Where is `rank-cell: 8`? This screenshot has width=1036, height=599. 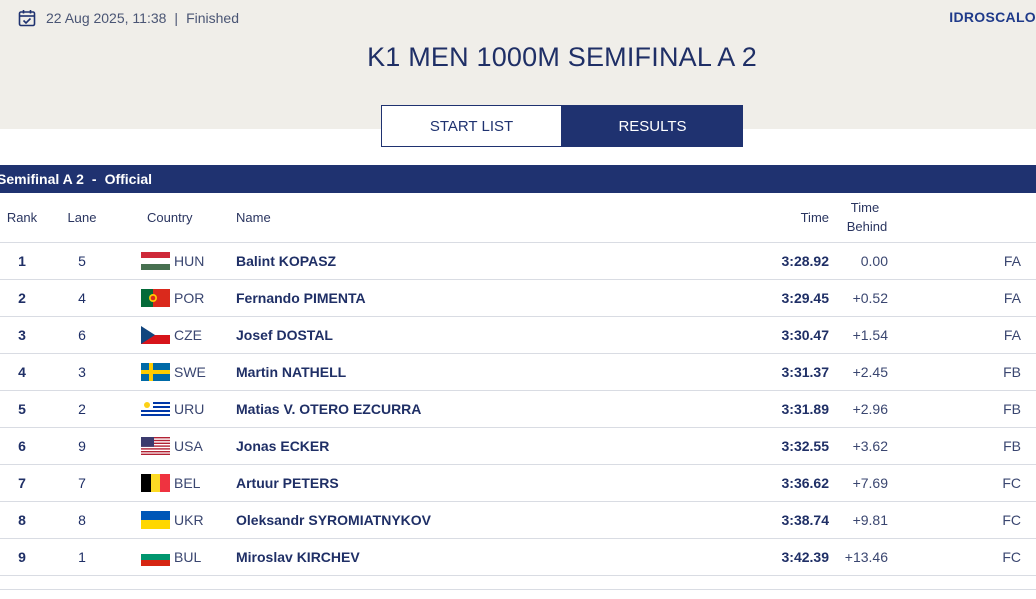 rank-cell: 8 is located at coordinates (22, 520).